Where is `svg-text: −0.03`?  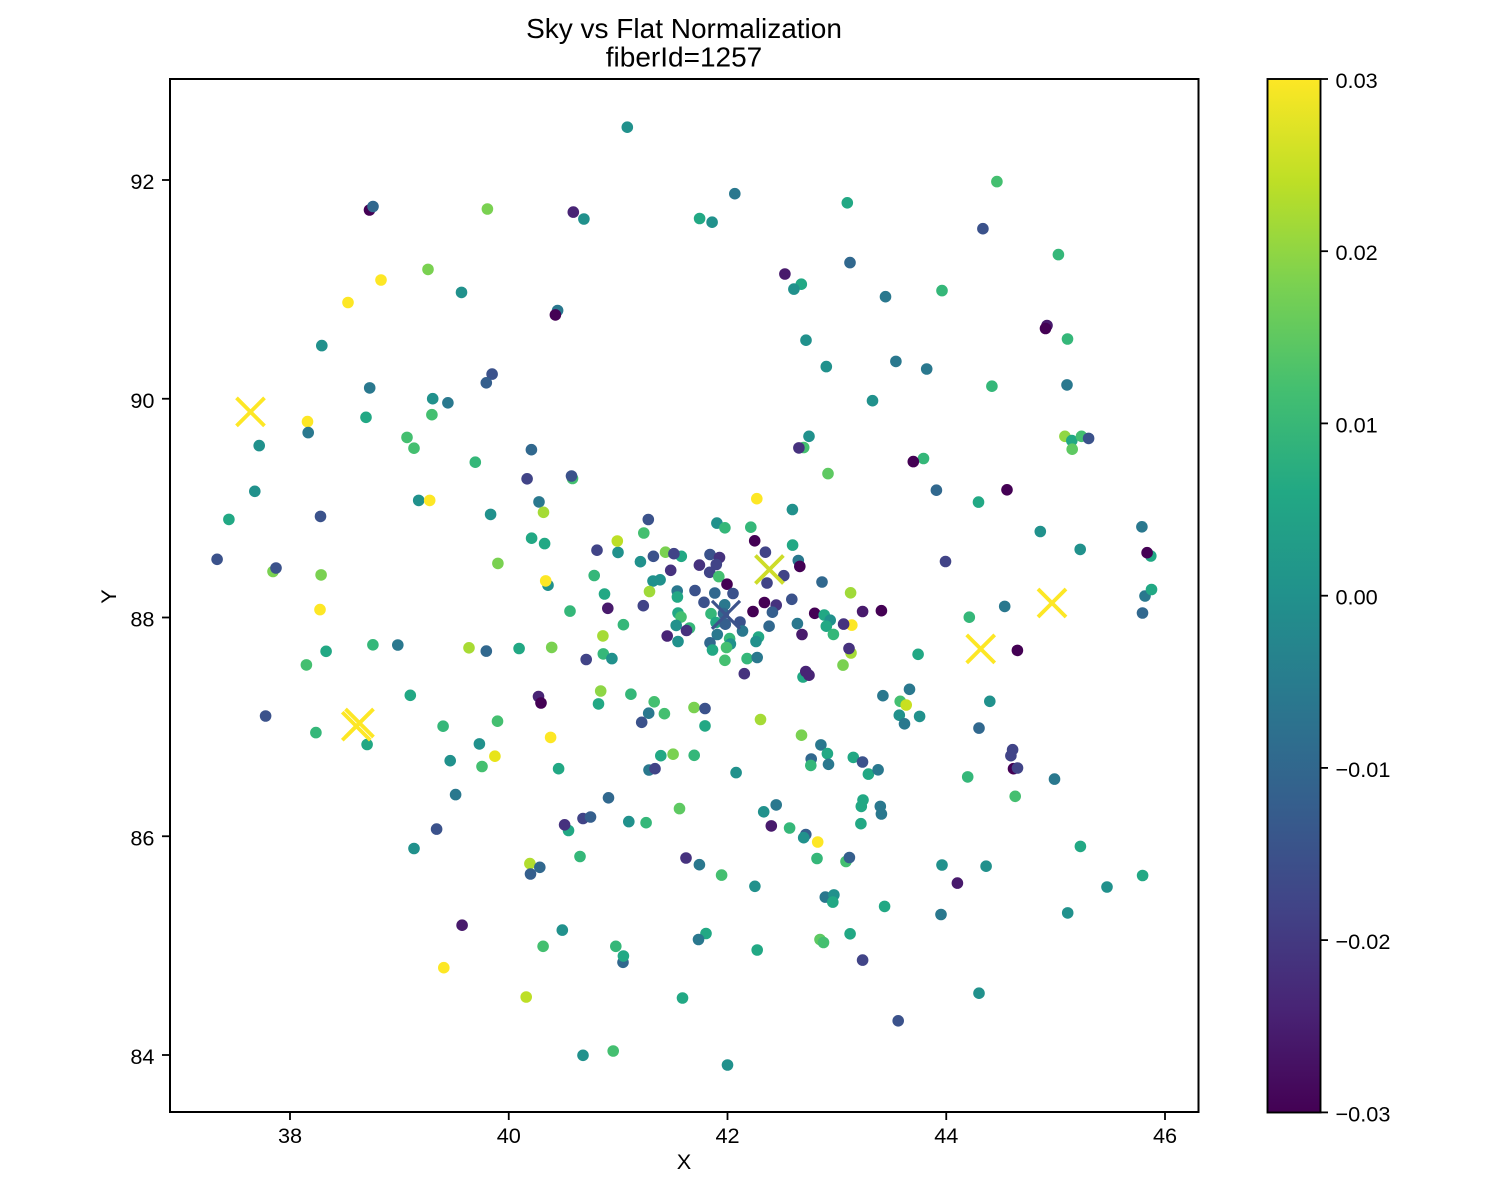 svg-text: −0.03 is located at coordinates (1363, 1113).